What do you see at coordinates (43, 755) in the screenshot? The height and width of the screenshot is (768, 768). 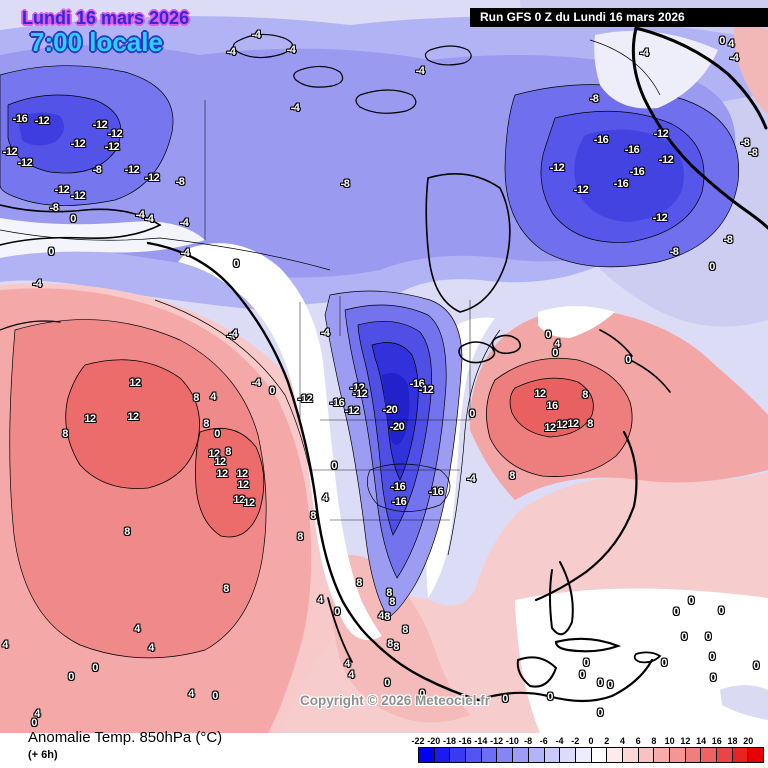 I see `forecast-hour-label: (+ 6h)` at bounding box center [43, 755].